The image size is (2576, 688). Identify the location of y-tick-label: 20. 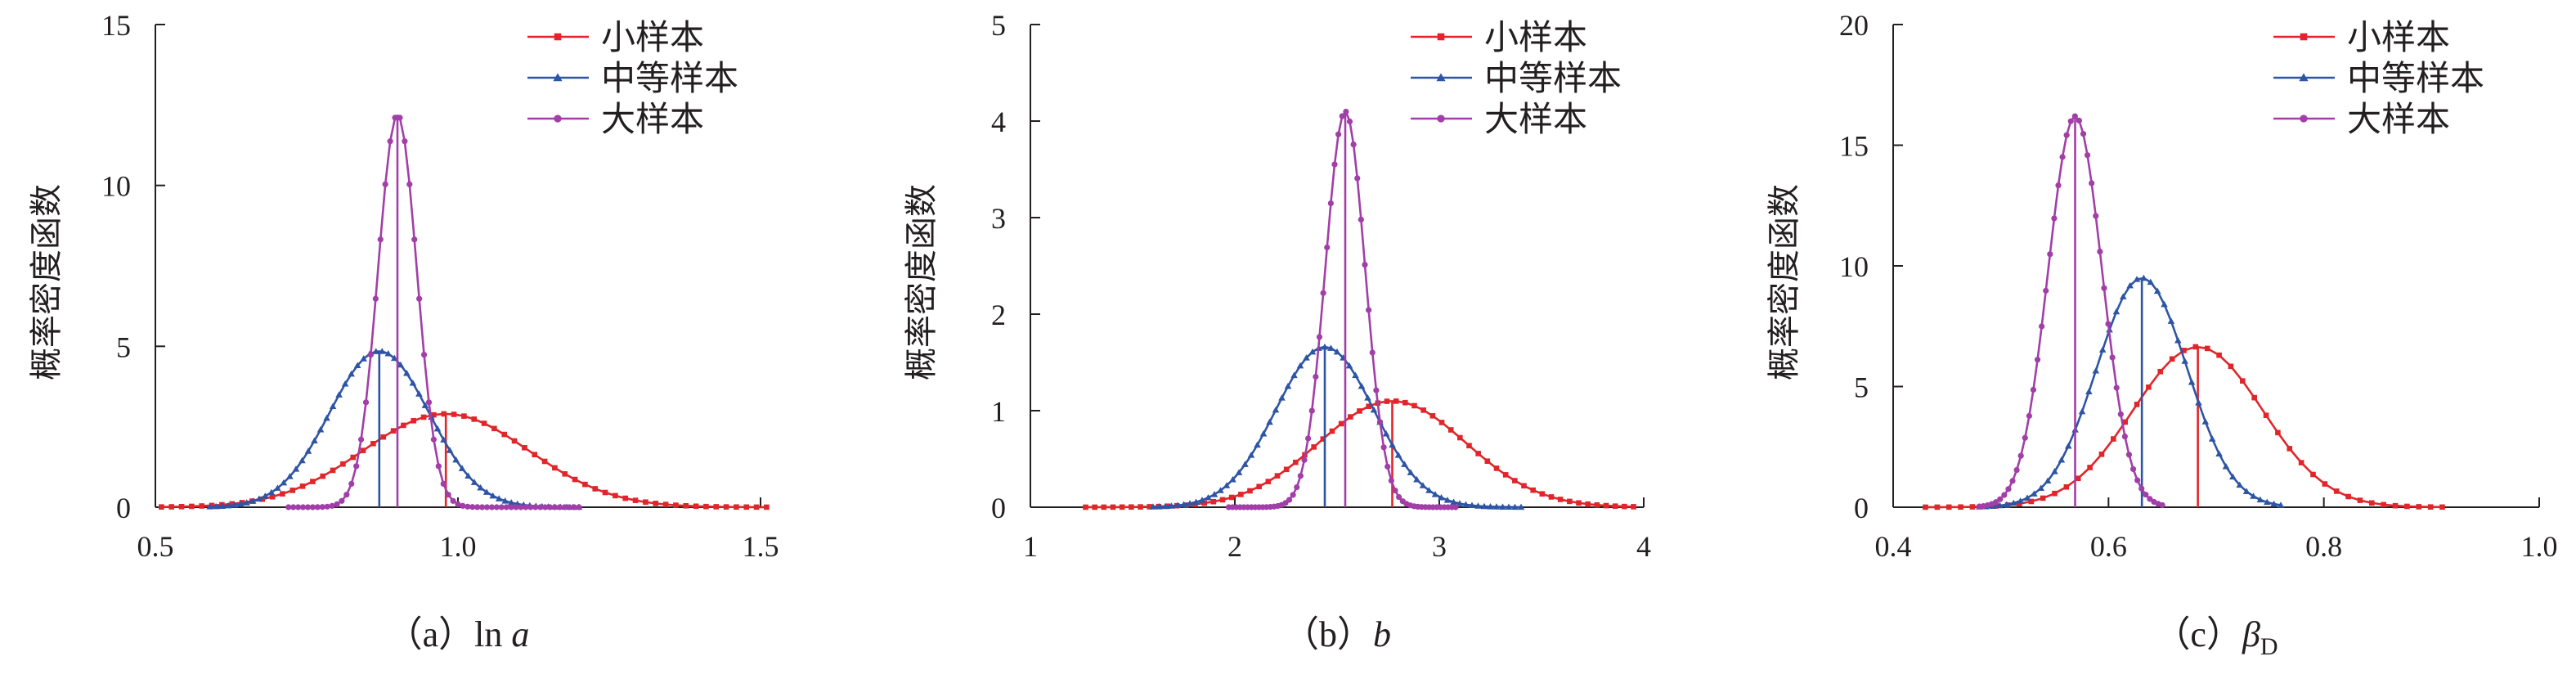
(1854, 25).